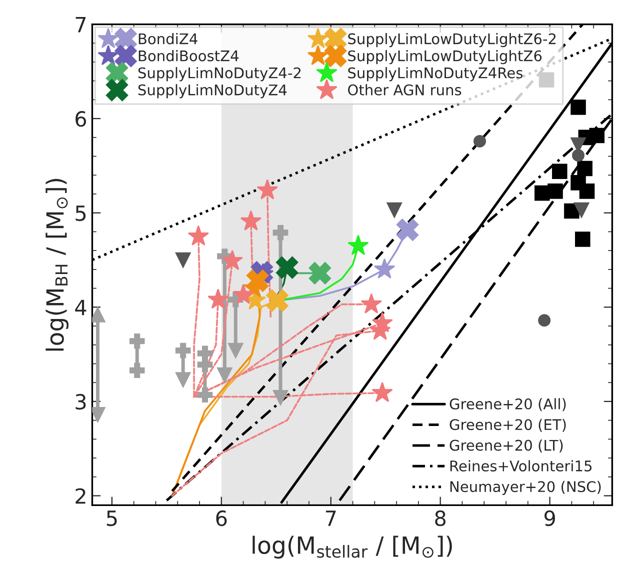 This screenshot has height=578, width=619. I want to click on legend-label: Greene+20 (ET), so click(508, 425).